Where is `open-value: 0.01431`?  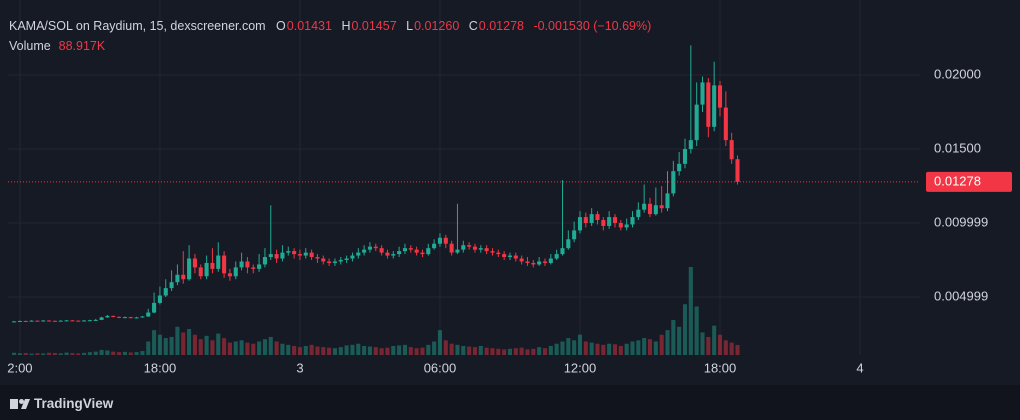
open-value: 0.01431 is located at coordinates (309, 26).